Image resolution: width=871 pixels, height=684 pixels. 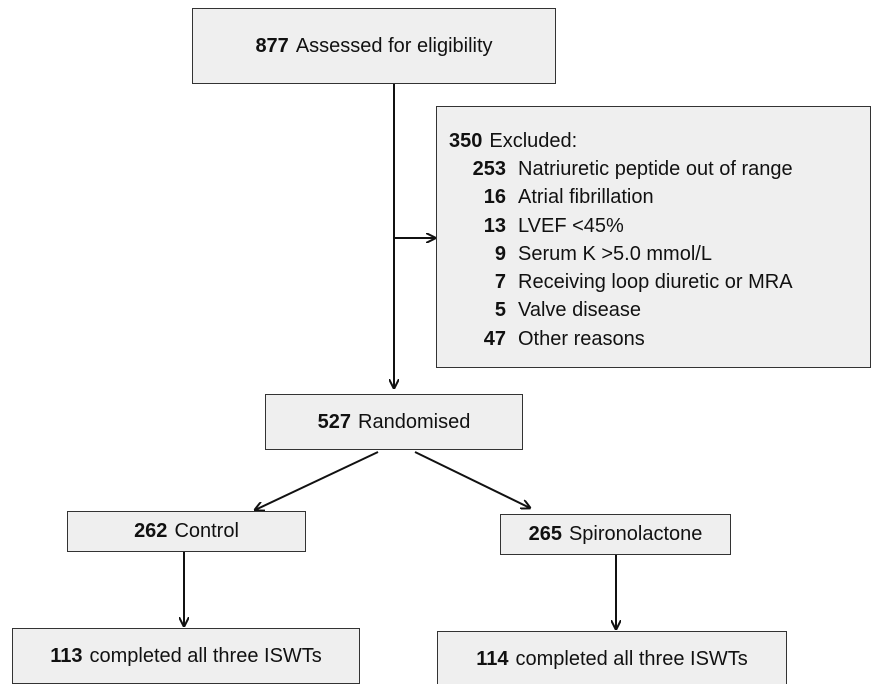 I want to click on label: Spironolactone, so click(x=635, y=534).